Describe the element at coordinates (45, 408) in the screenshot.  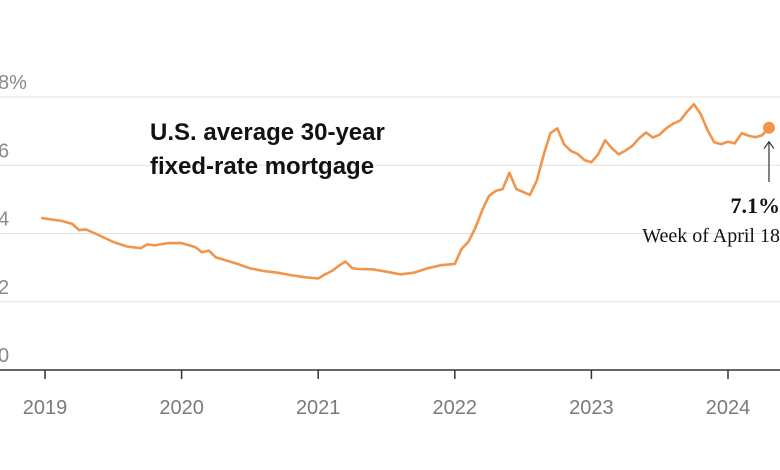
I see `x-tick-label: 2019` at that location.